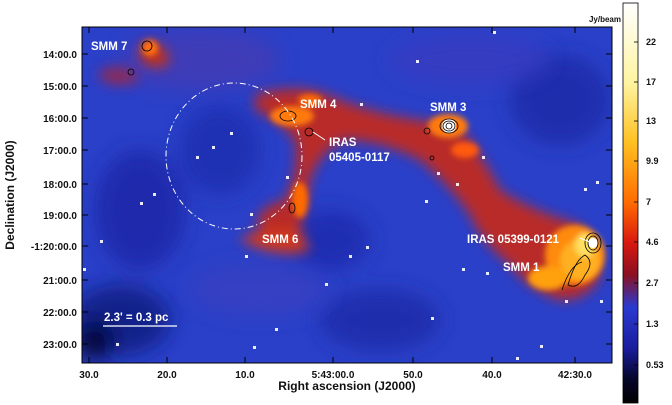 This screenshot has width=672, height=405. Describe the element at coordinates (318, 105) in the screenshot. I see `label-smm4: SMM 4` at that location.